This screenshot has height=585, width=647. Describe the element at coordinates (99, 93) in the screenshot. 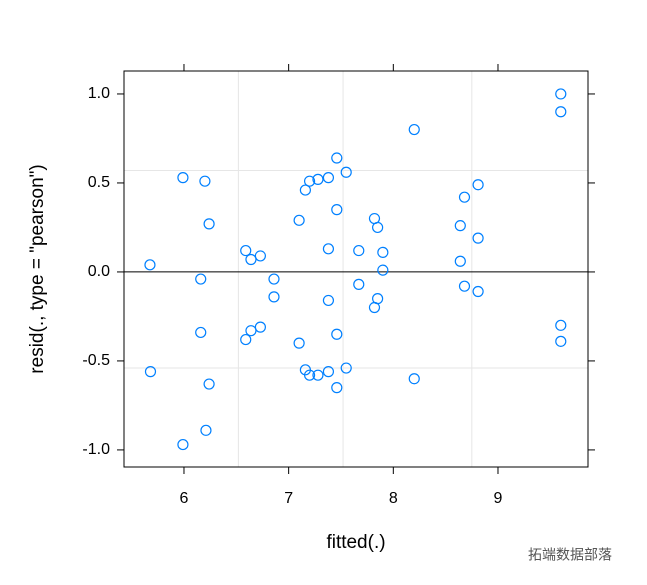

I see `y-tick-label: 1.0` at that location.